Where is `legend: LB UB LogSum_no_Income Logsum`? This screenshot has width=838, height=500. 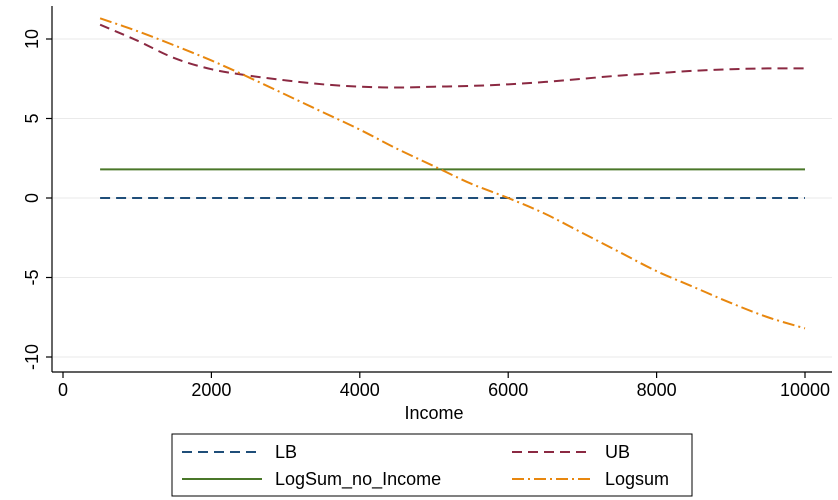
legend: LB UB LogSum_no_Income Logsum is located at coordinates (432, 465).